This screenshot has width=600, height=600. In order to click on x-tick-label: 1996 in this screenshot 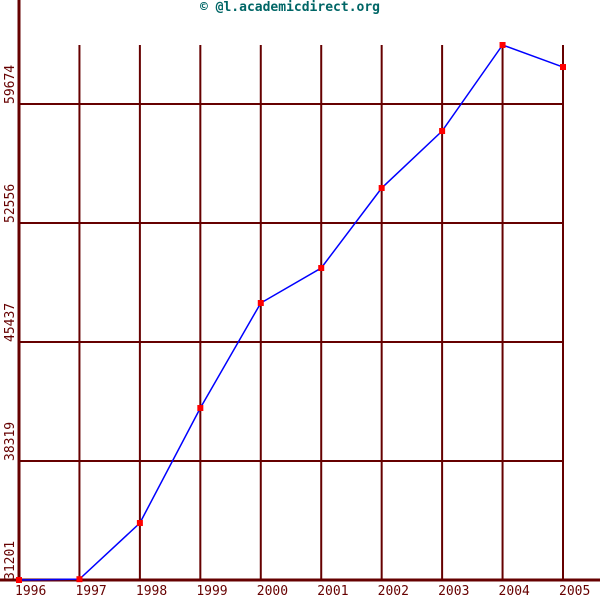, I will do `click(30, 591)`.